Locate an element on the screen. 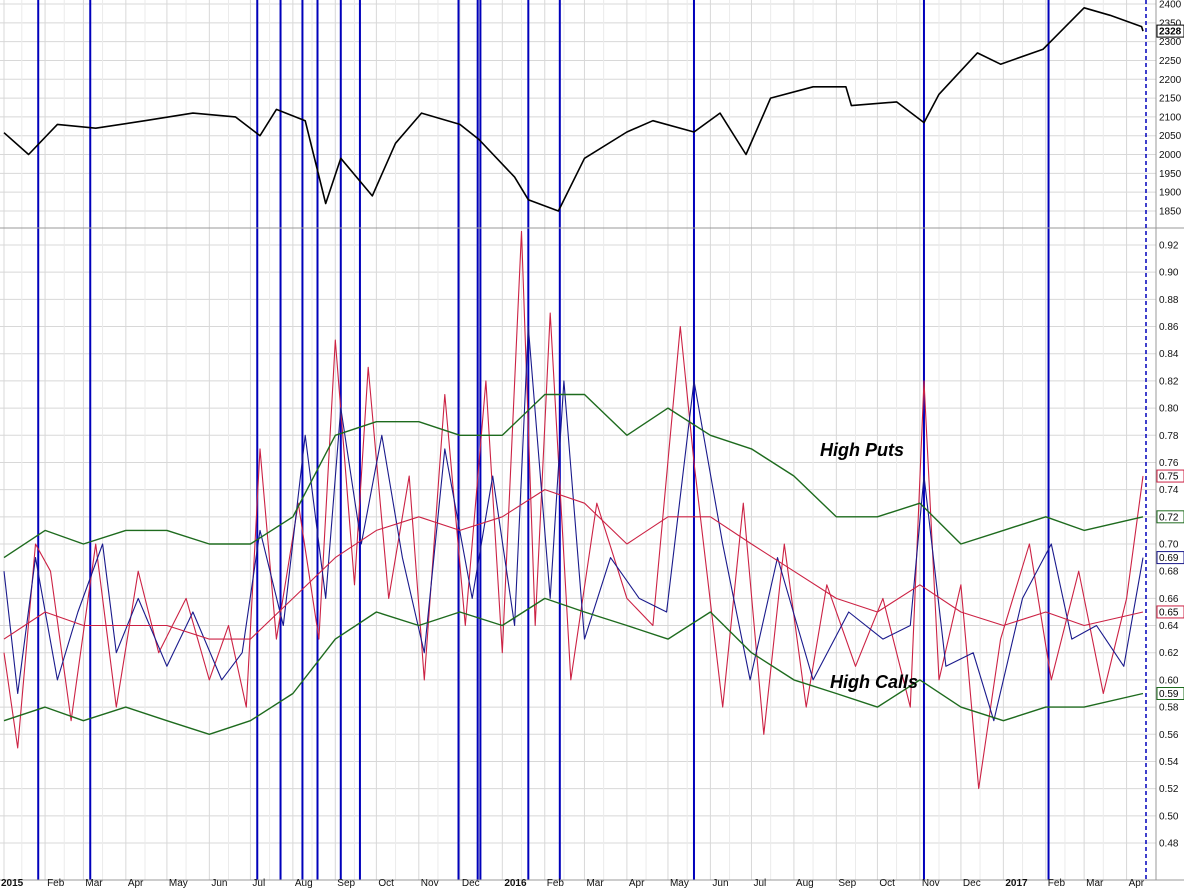 The width and height of the screenshot is (1184, 890). y-tick-label: 0.54 is located at coordinates (1169, 762).